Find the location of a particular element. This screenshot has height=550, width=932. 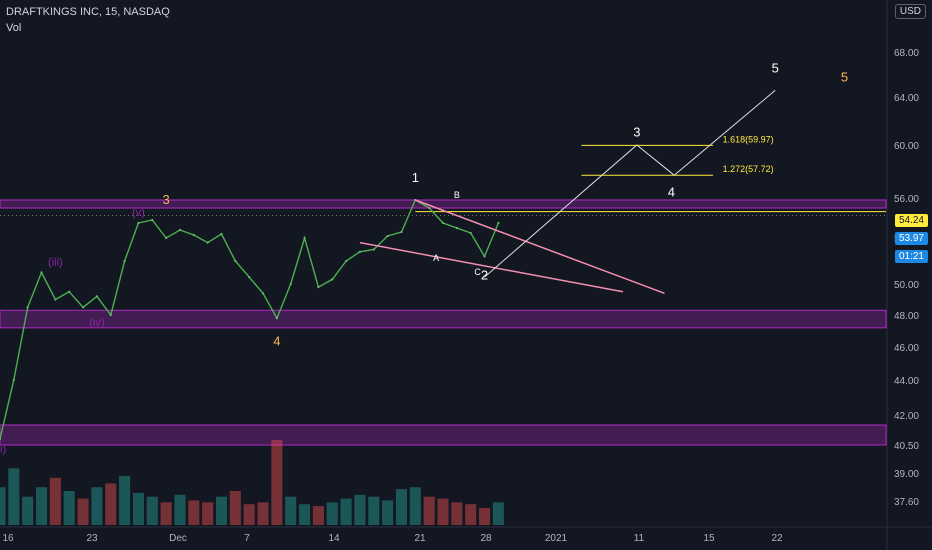

currency-badge: USD is located at coordinates (910, 11).